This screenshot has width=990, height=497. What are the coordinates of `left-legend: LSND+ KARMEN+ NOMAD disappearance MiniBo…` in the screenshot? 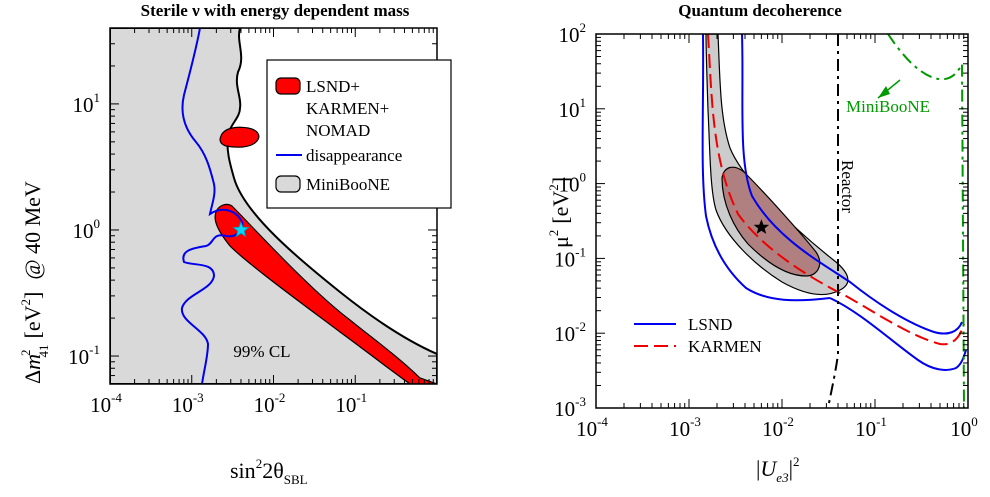 It's located at (359, 134).